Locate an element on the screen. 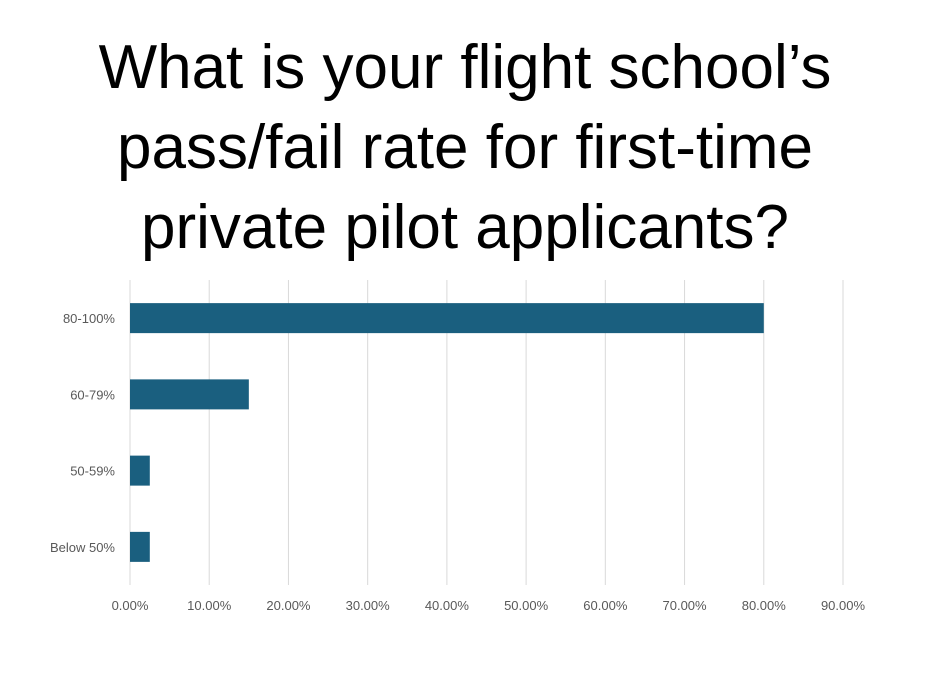 The image size is (930, 691). x-tick-label: 20.00% is located at coordinates (288, 605).